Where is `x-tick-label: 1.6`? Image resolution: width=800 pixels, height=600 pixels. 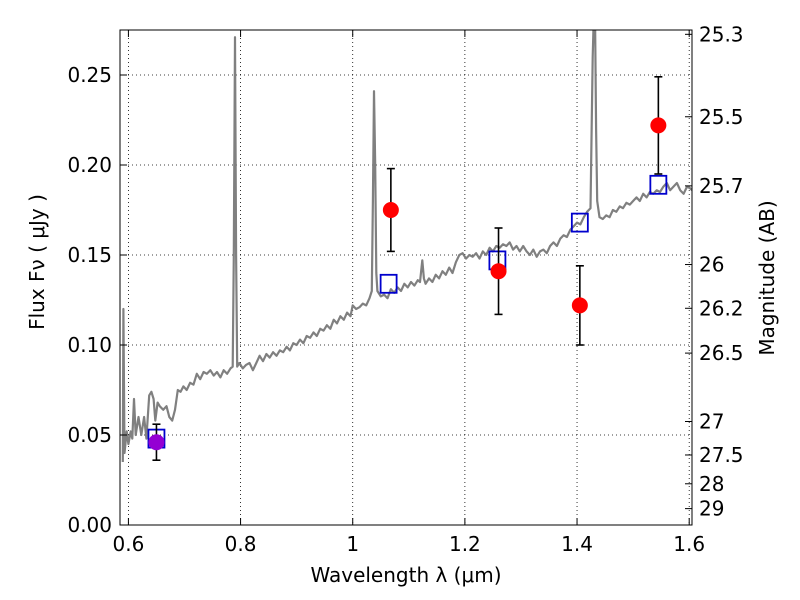
x-tick-label: 1.6 is located at coordinates (689, 544).